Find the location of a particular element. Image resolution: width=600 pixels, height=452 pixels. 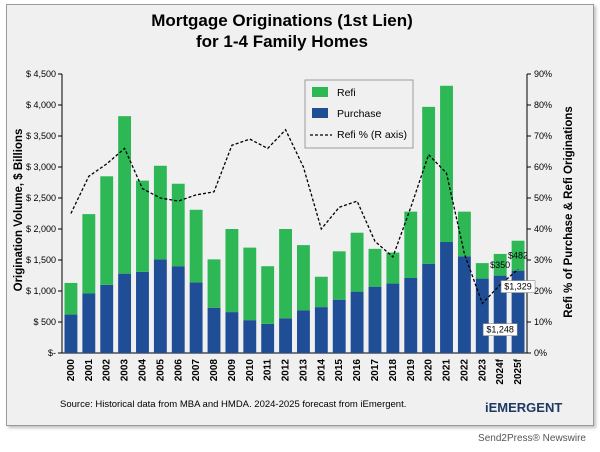

y-tick-label: $ 1,000 is located at coordinates (41, 291).